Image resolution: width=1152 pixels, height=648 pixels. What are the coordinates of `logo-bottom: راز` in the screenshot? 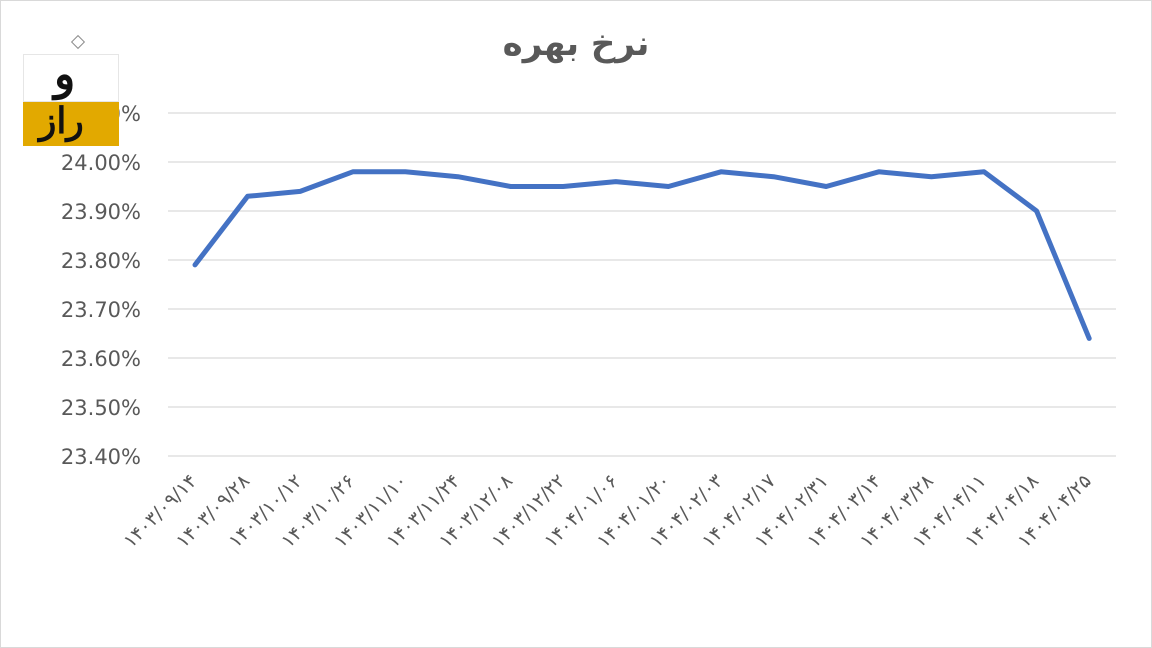 It's located at (71, 123).